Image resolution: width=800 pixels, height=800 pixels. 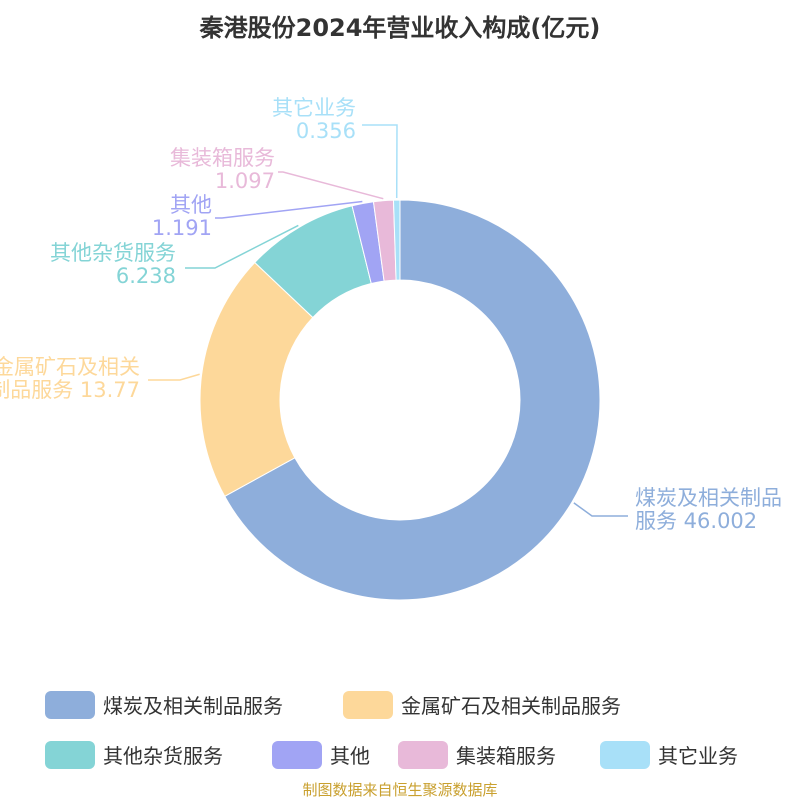 I want to click on legend-item: 其他, so click(x=321, y=754).